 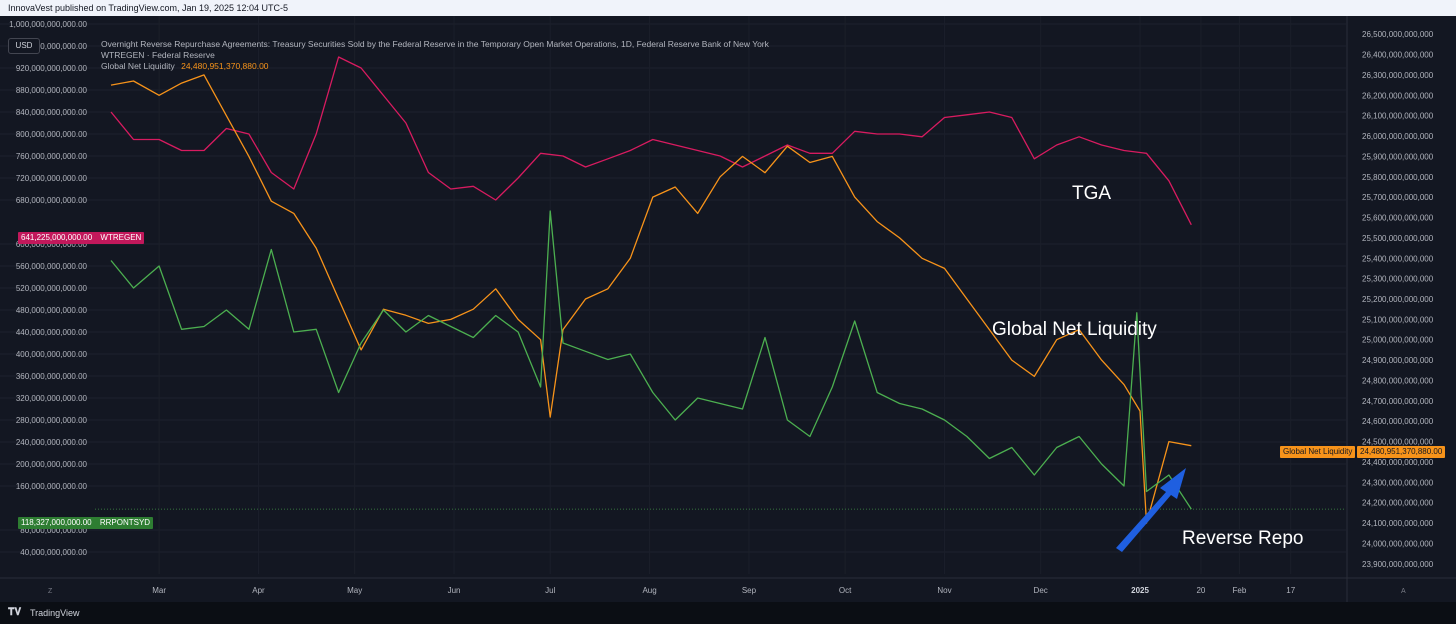 I want to click on right-tick-label: 24,700,000,000,000, so click(x=1398, y=401).